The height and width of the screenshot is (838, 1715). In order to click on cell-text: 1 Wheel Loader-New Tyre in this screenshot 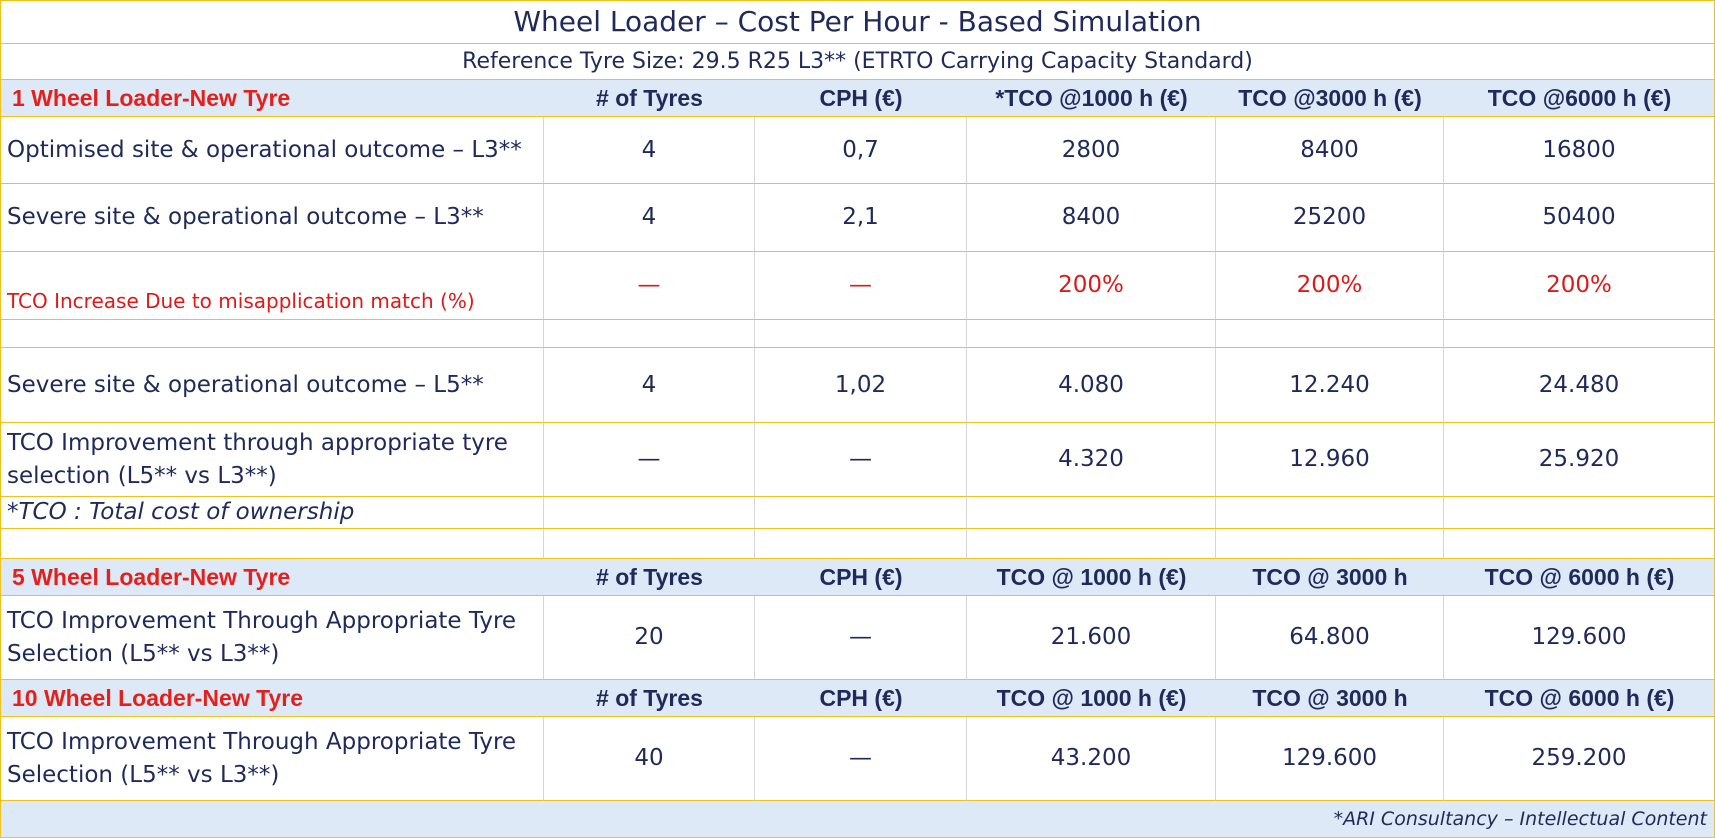, I will do `click(151, 97)`.